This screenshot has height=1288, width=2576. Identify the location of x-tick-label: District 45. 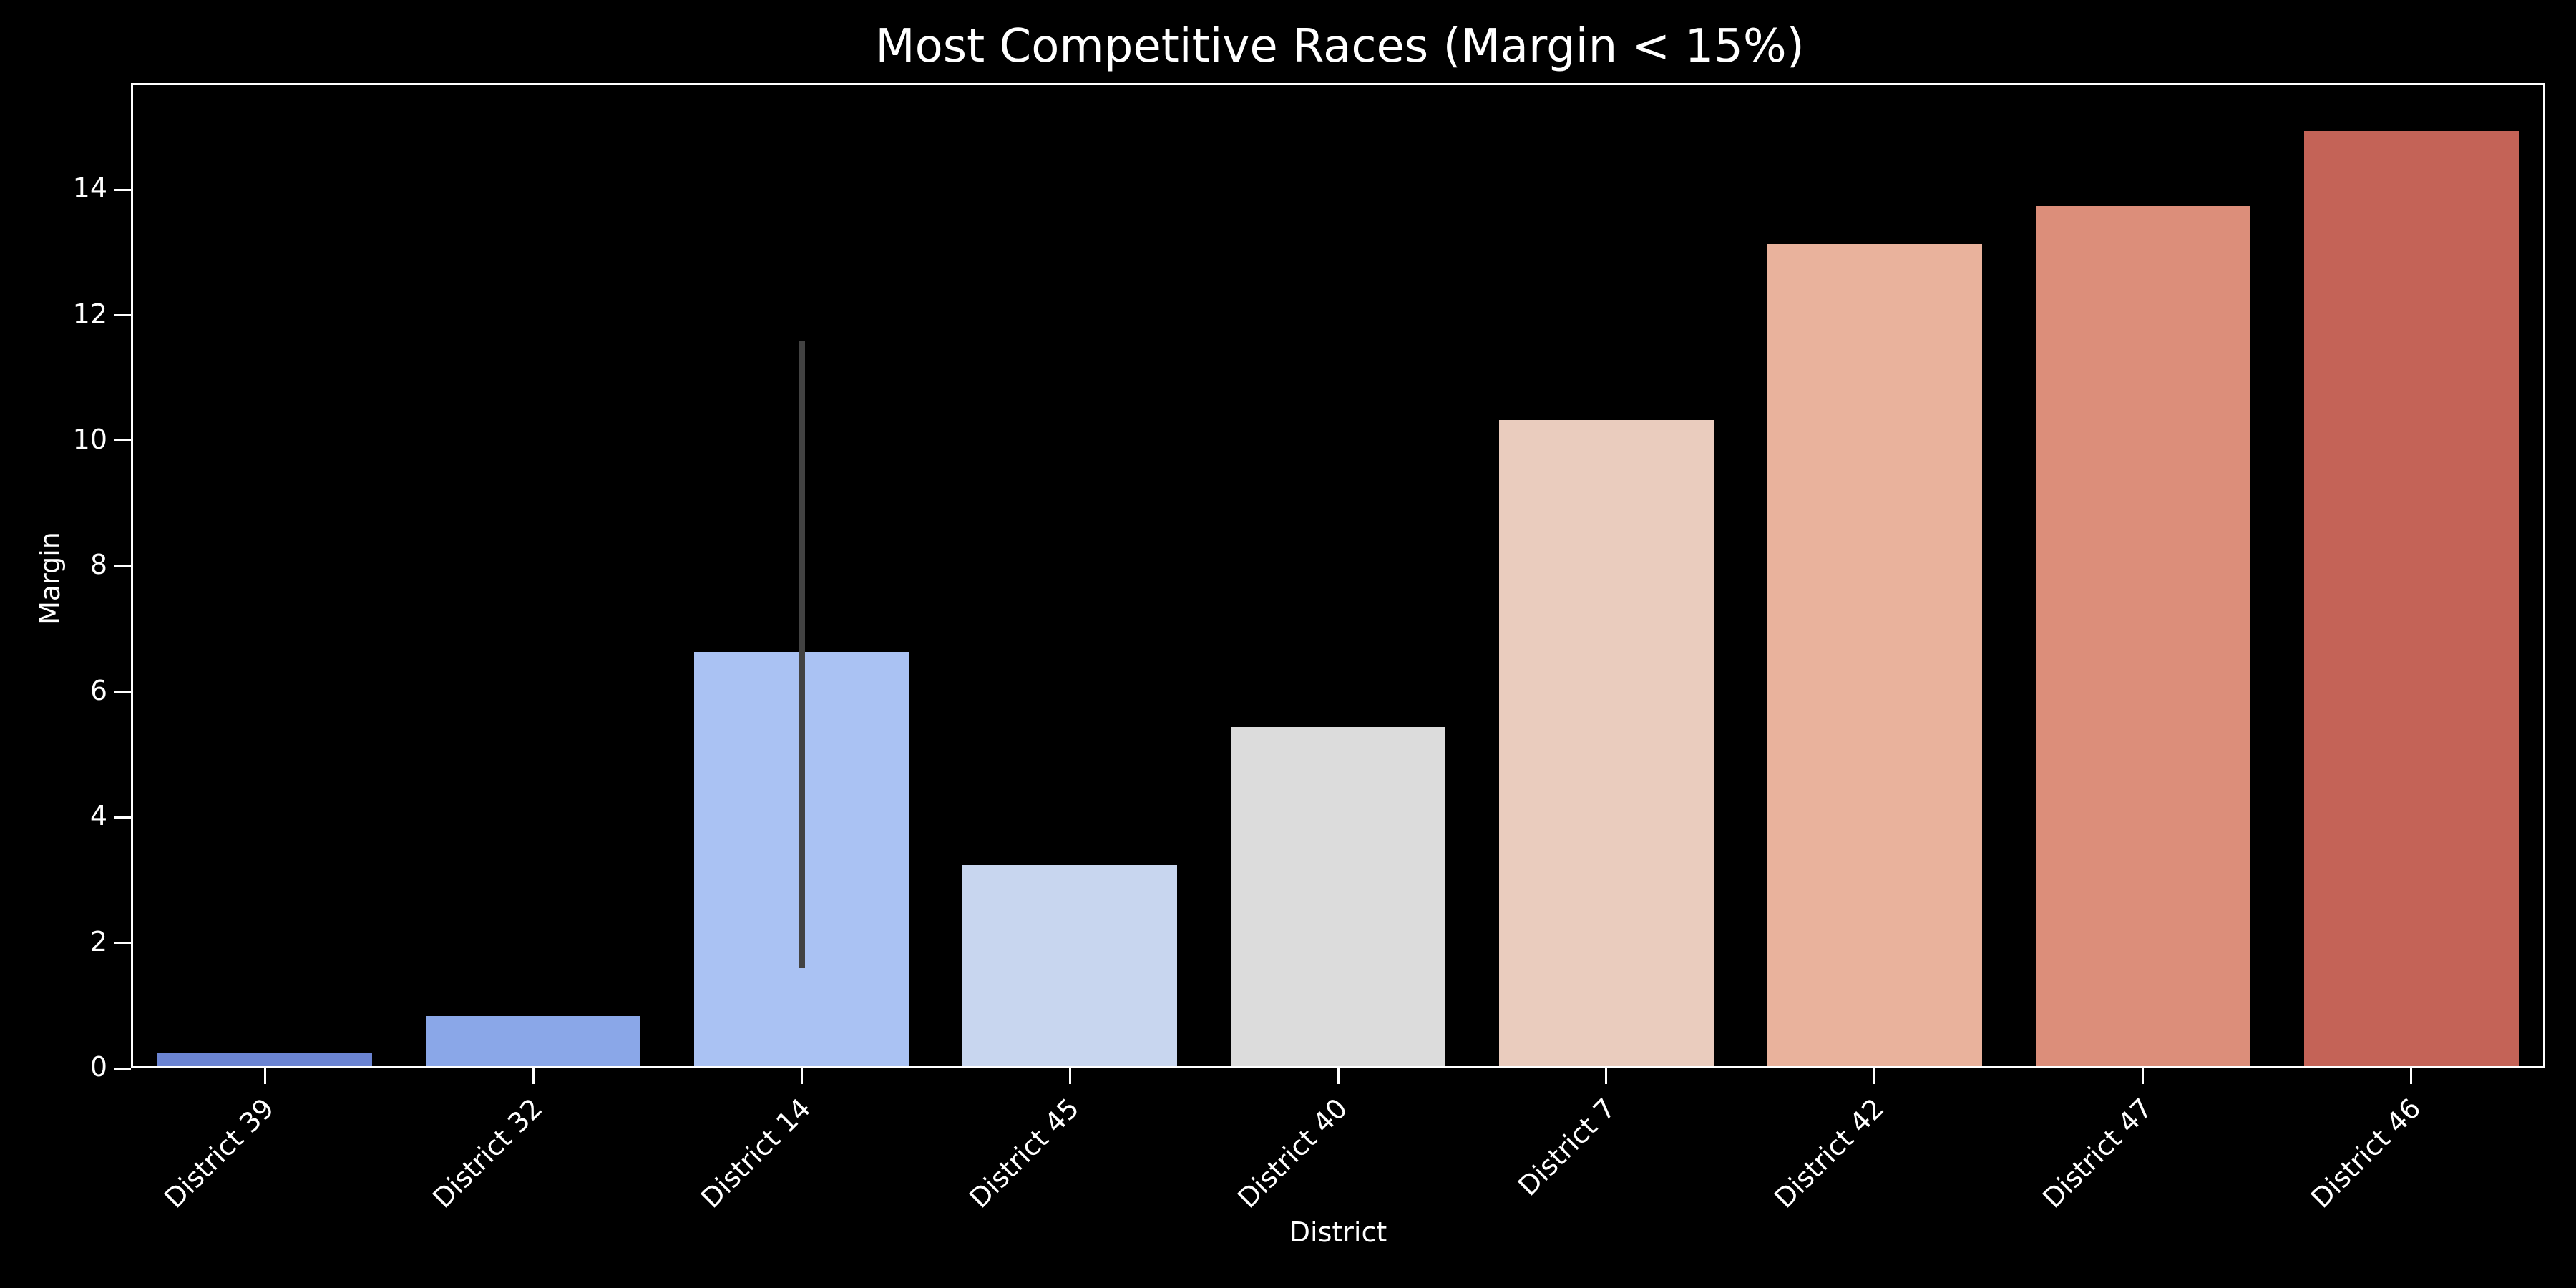
(1024, 1153).